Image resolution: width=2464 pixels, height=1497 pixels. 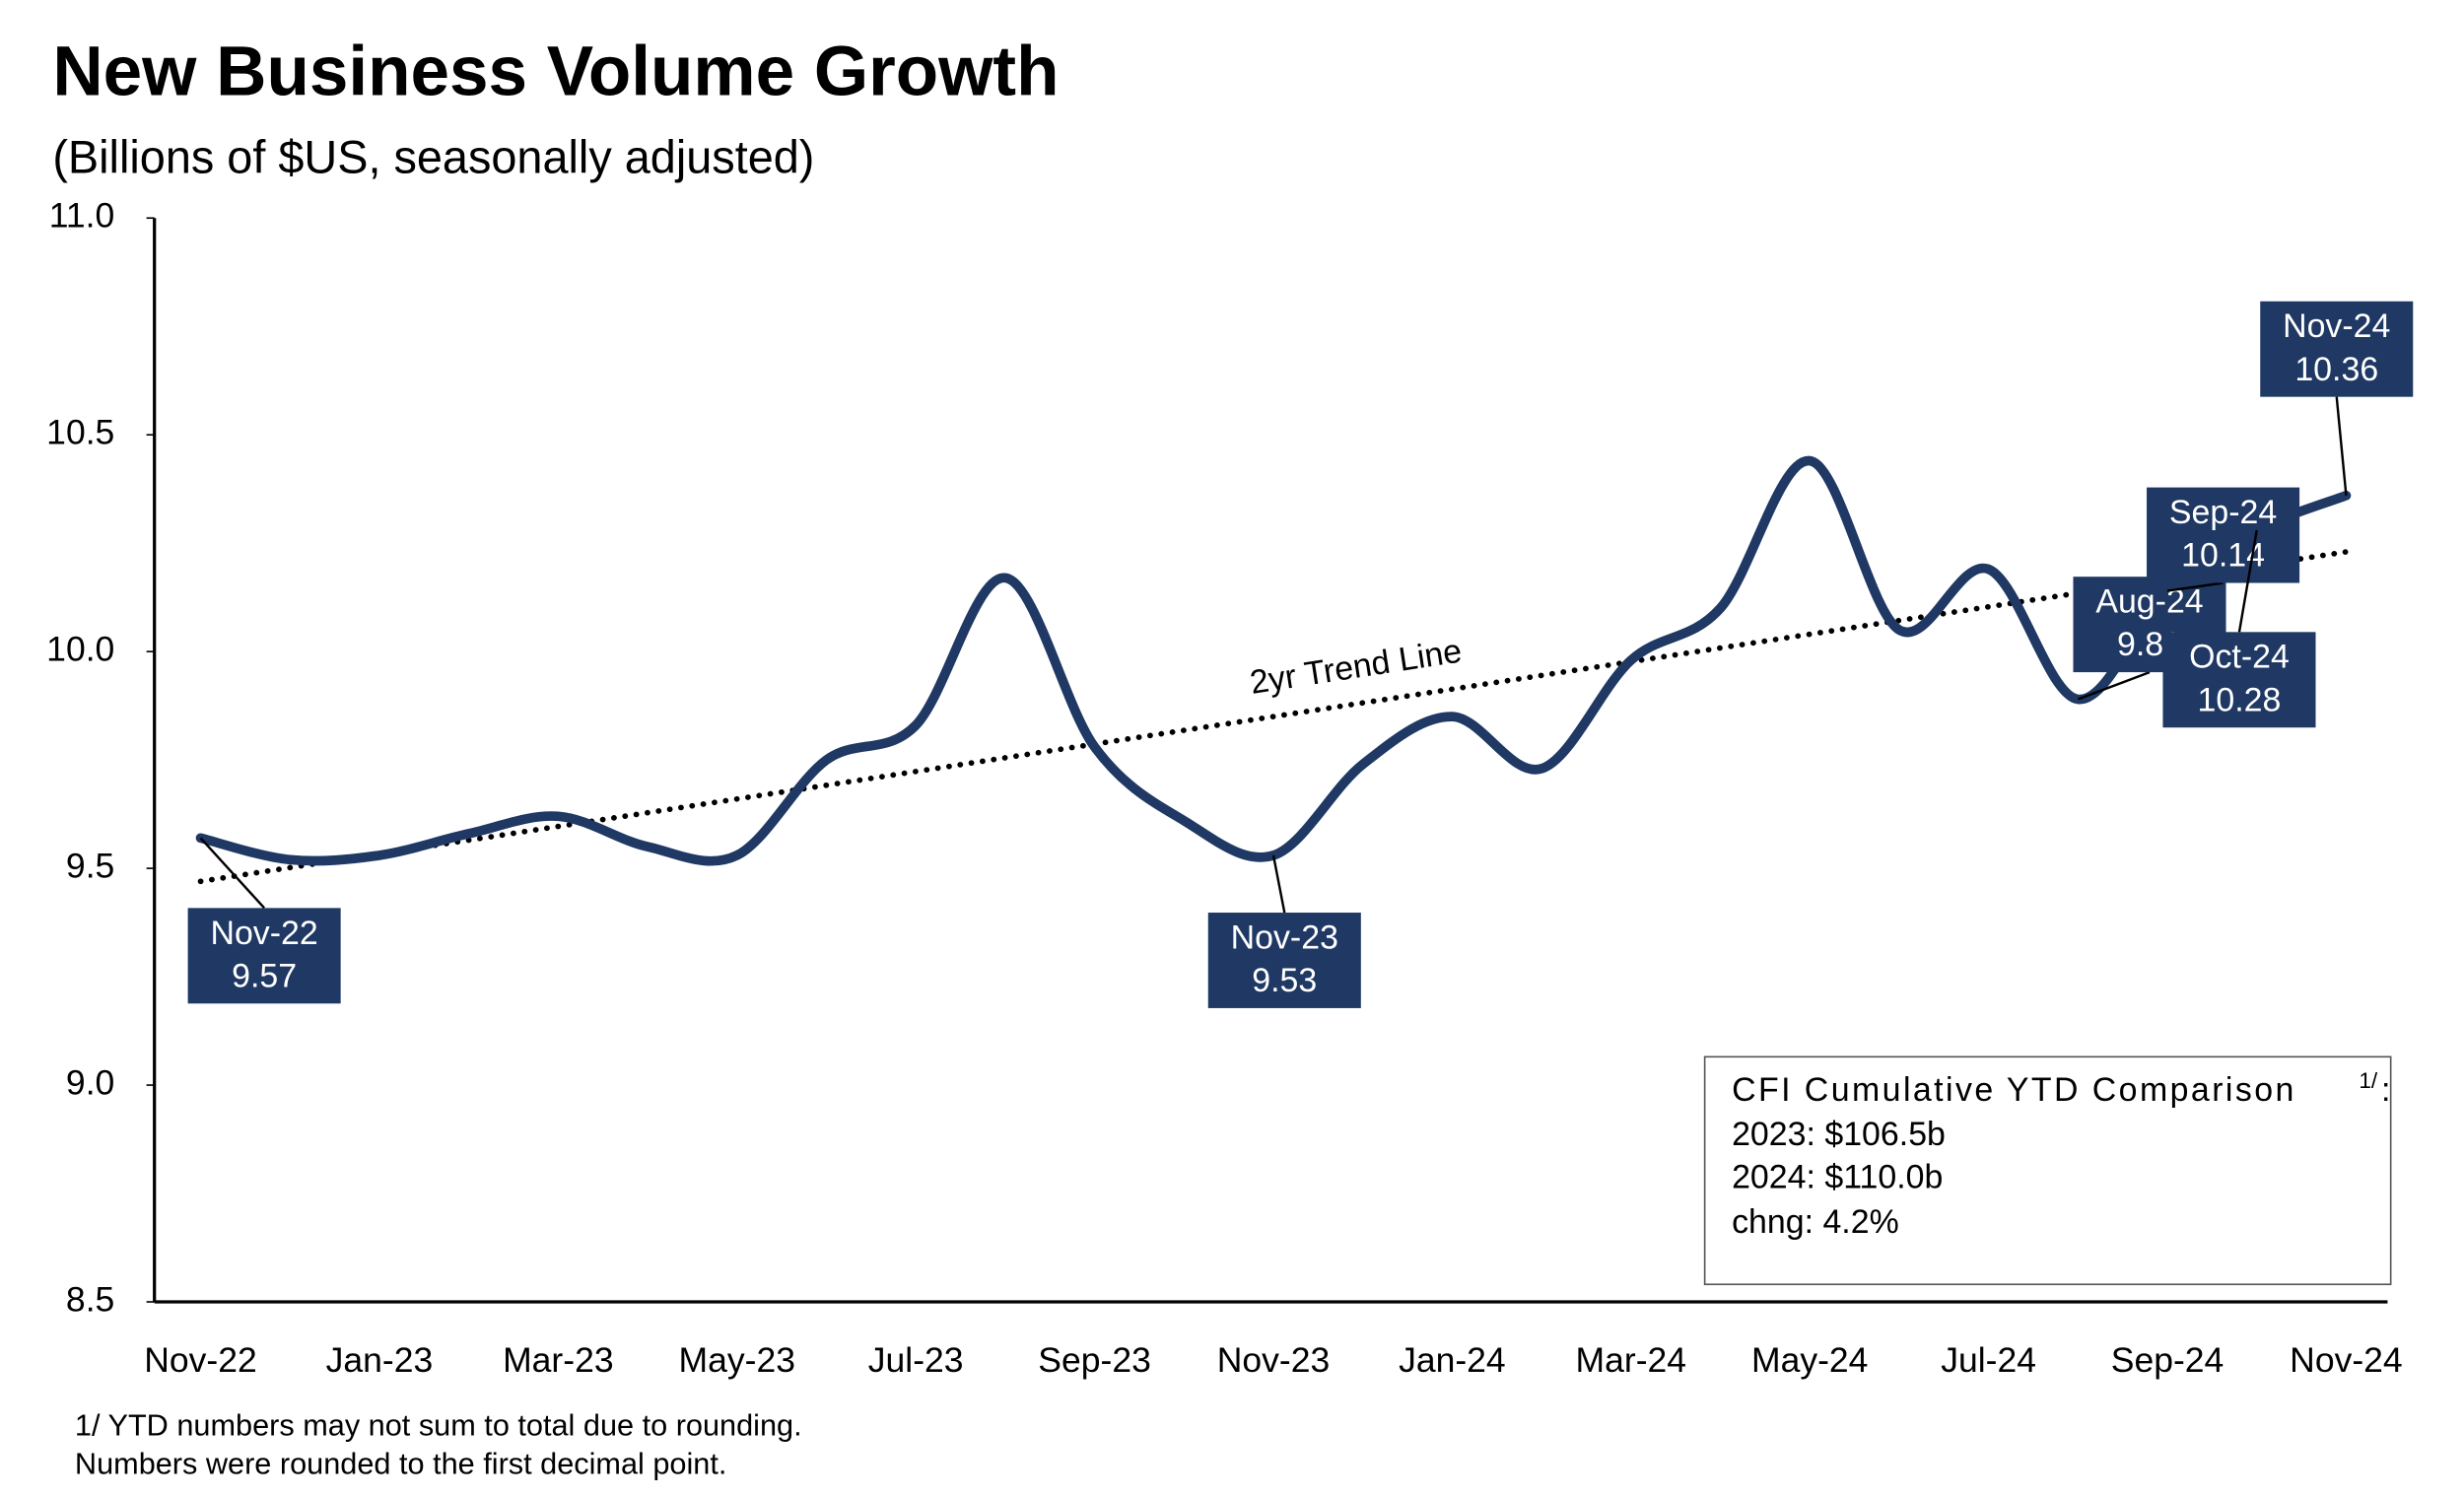 I want to click on info-marker: 1/, so click(x=2368, y=1080).